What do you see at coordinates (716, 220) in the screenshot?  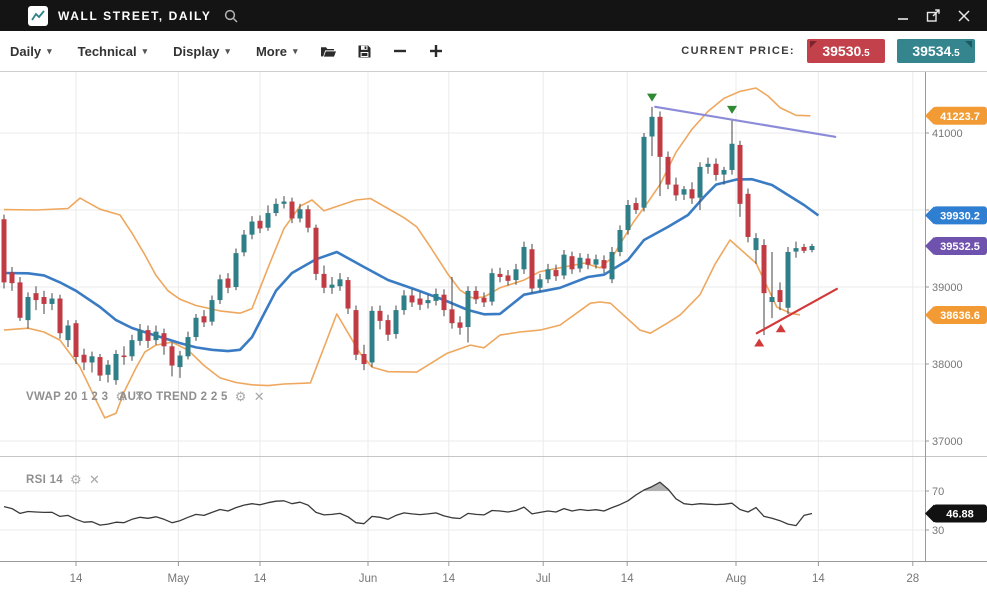 I see `signal-markers` at bounding box center [716, 220].